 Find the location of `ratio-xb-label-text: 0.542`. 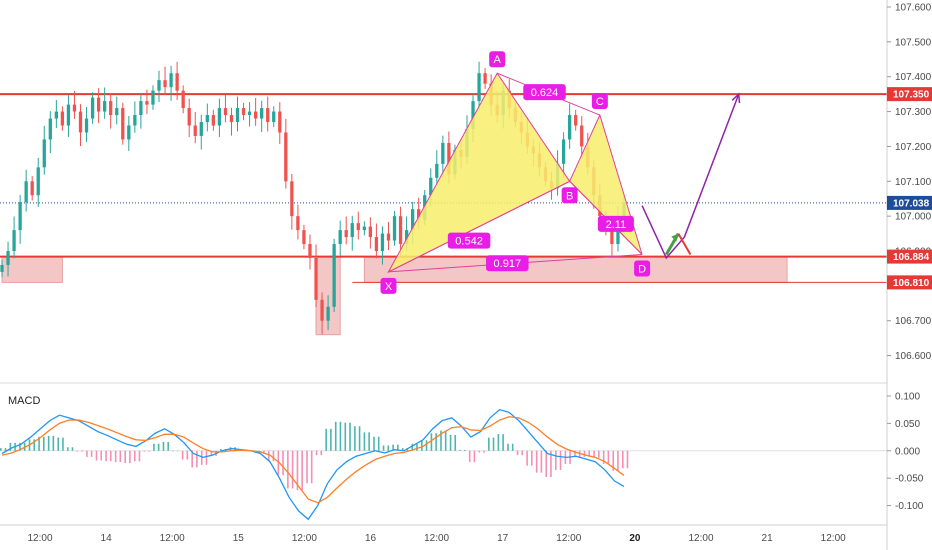

ratio-xb-label-text: 0.542 is located at coordinates (469, 242).